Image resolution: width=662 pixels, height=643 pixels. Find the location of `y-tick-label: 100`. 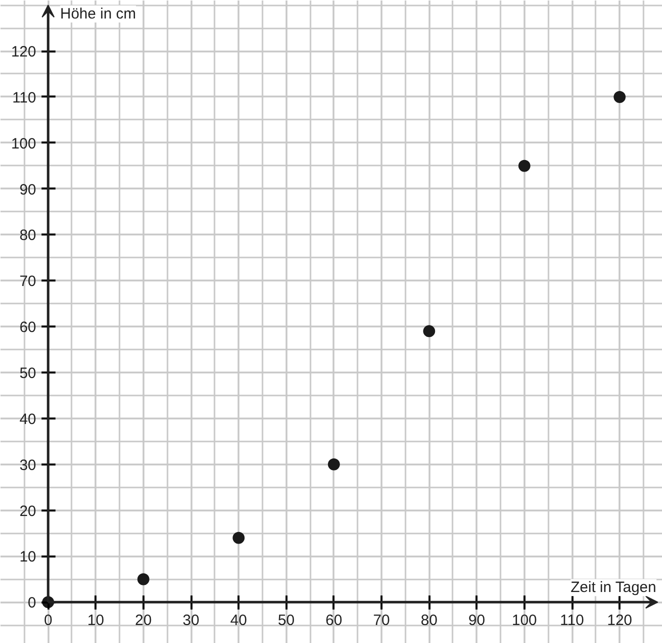

y-tick-label: 100 is located at coordinates (23, 143).